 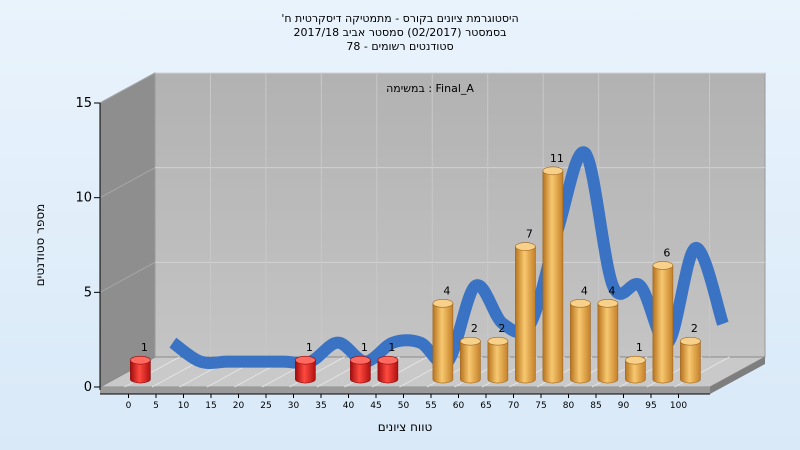 What do you see at coordinates (430, 406) in the screenshot?
I see `x-tick-55: 55` at bounding box center [430, 406].